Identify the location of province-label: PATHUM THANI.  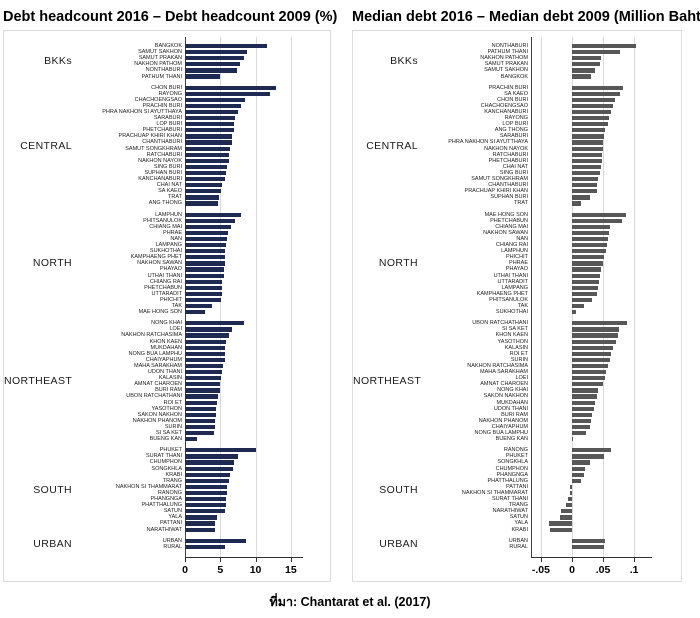
(161, 76).